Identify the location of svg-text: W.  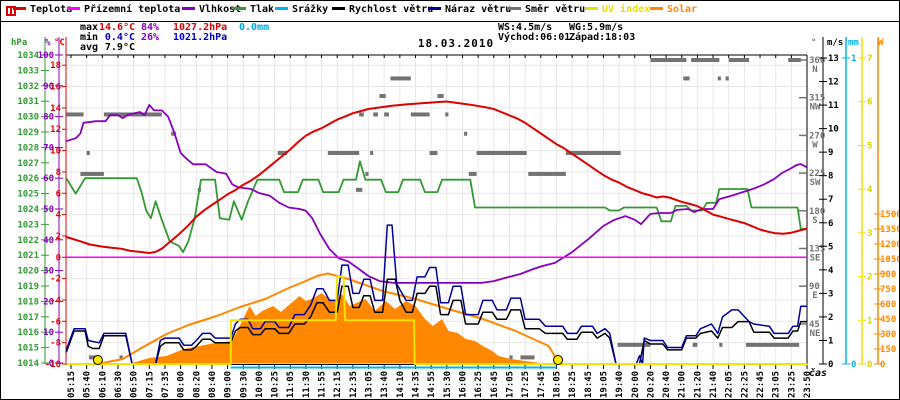
(815, 145).